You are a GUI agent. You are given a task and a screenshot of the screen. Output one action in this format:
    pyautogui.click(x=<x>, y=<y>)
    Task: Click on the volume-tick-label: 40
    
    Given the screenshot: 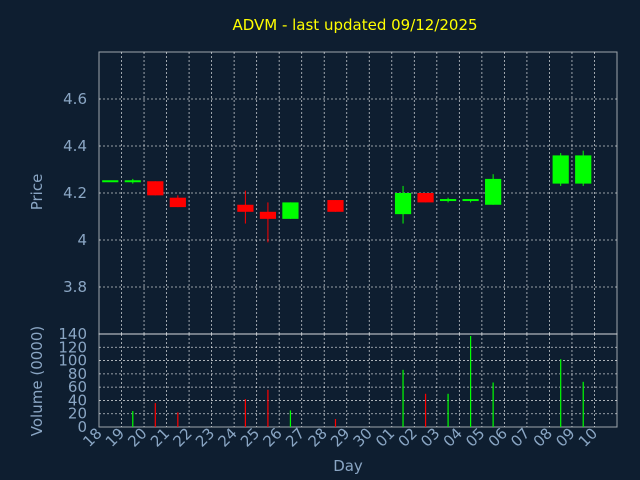 What is the action you would take?
    pyautogui.click(x=77, y=400)
    